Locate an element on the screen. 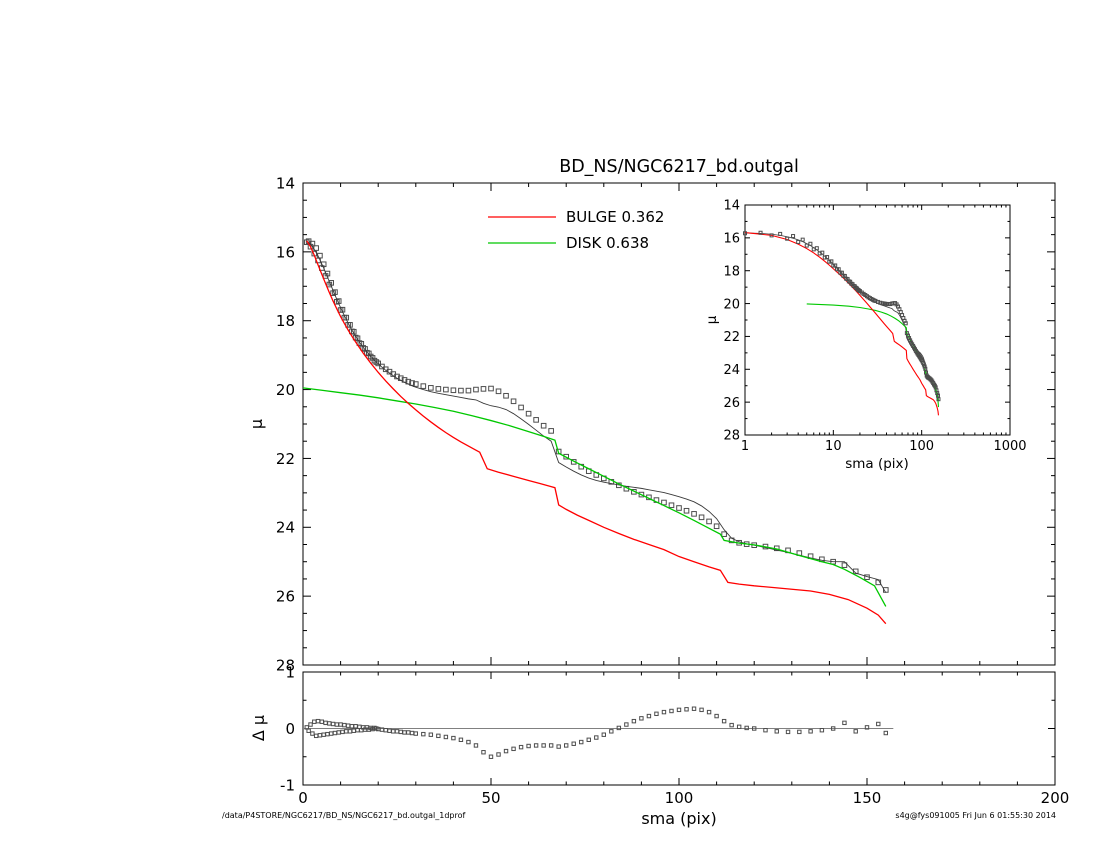  inset-ytick-label: 22 is located at coordinates (731, 337).